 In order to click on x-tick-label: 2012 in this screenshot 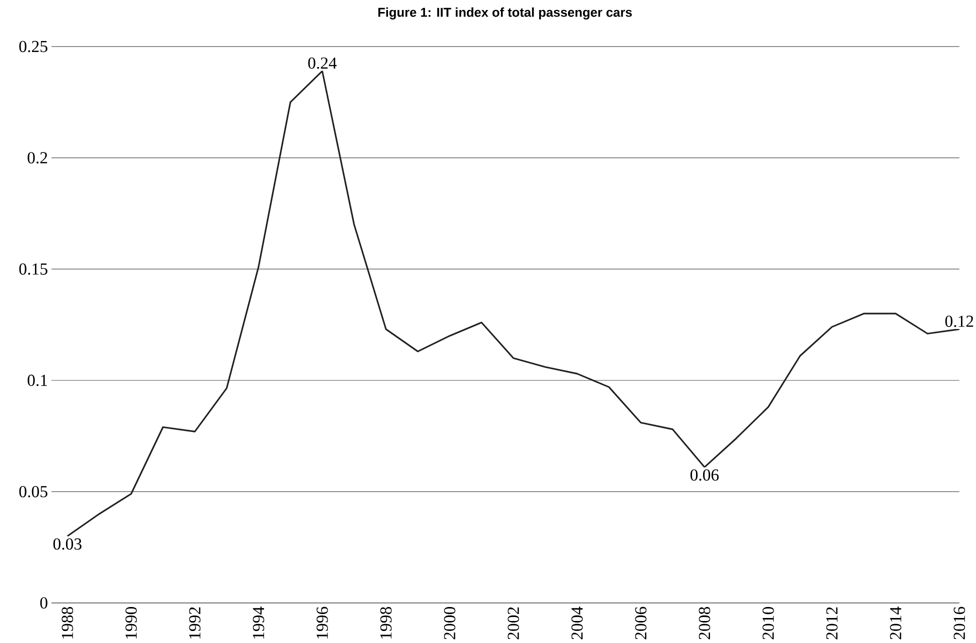, I will do `click(832, 623)`.